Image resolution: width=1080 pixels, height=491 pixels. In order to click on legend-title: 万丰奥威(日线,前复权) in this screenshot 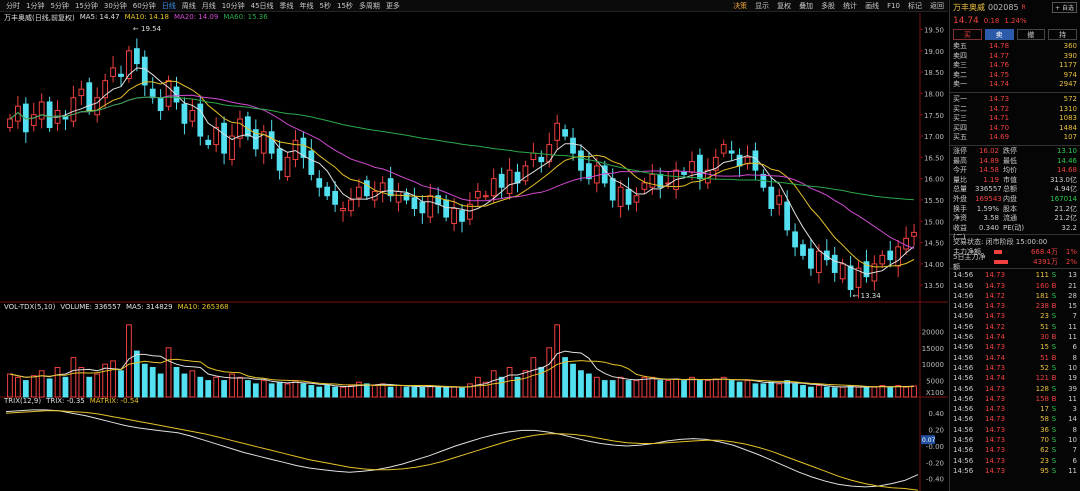, I will do `click(39, 18)`.